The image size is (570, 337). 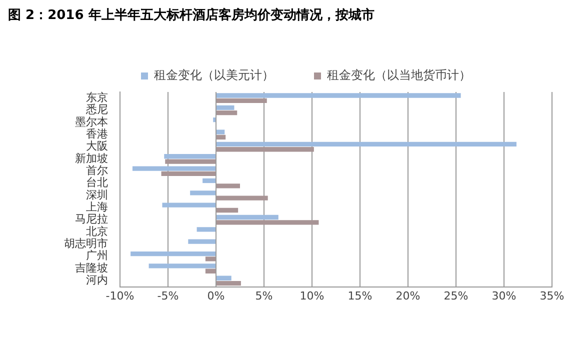 I want to click on y-tick-label: 东京, so click(x=97, y=97).